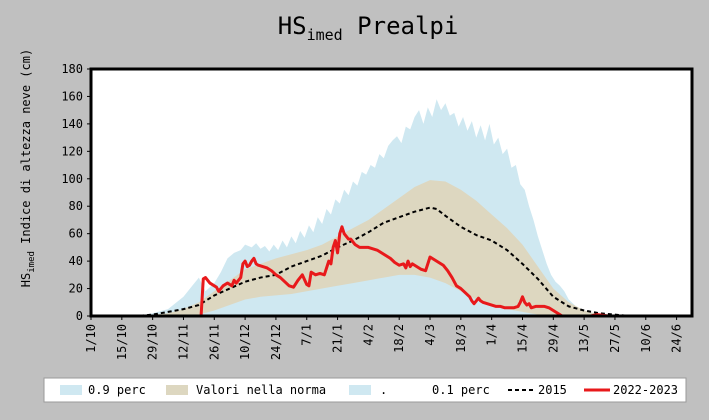 This screenshot has width=709, height=420. Describe the element at coordinates (615, 338) in the screenshot. I see `x-tick-label: 27/5` at that location.